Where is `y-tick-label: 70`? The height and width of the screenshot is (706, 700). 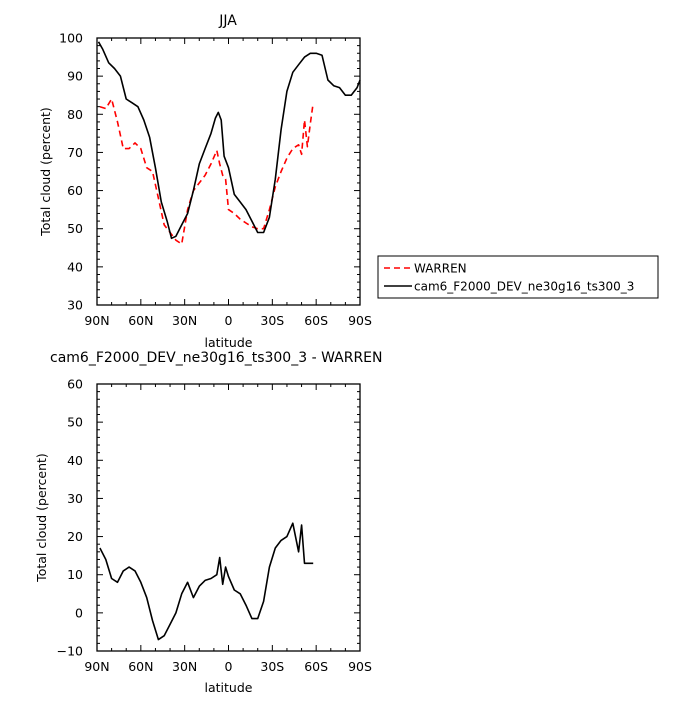 y-tick-label: 70 is located at coordinates (75, 152).